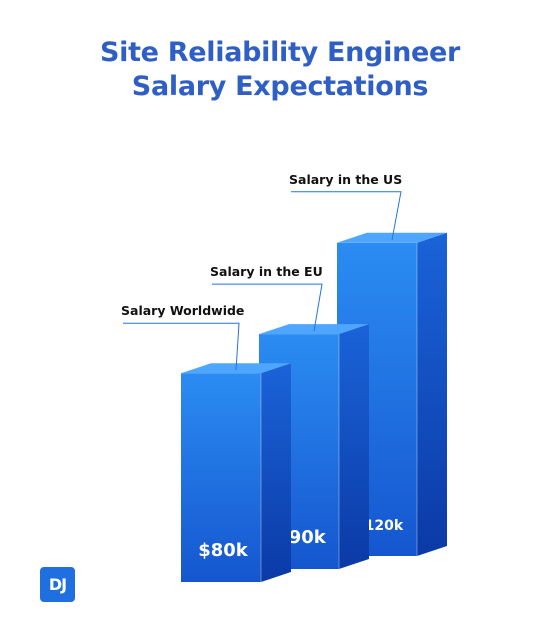  I want to click on chart-title-line-2: Salary Expectations, so click(280, 86).